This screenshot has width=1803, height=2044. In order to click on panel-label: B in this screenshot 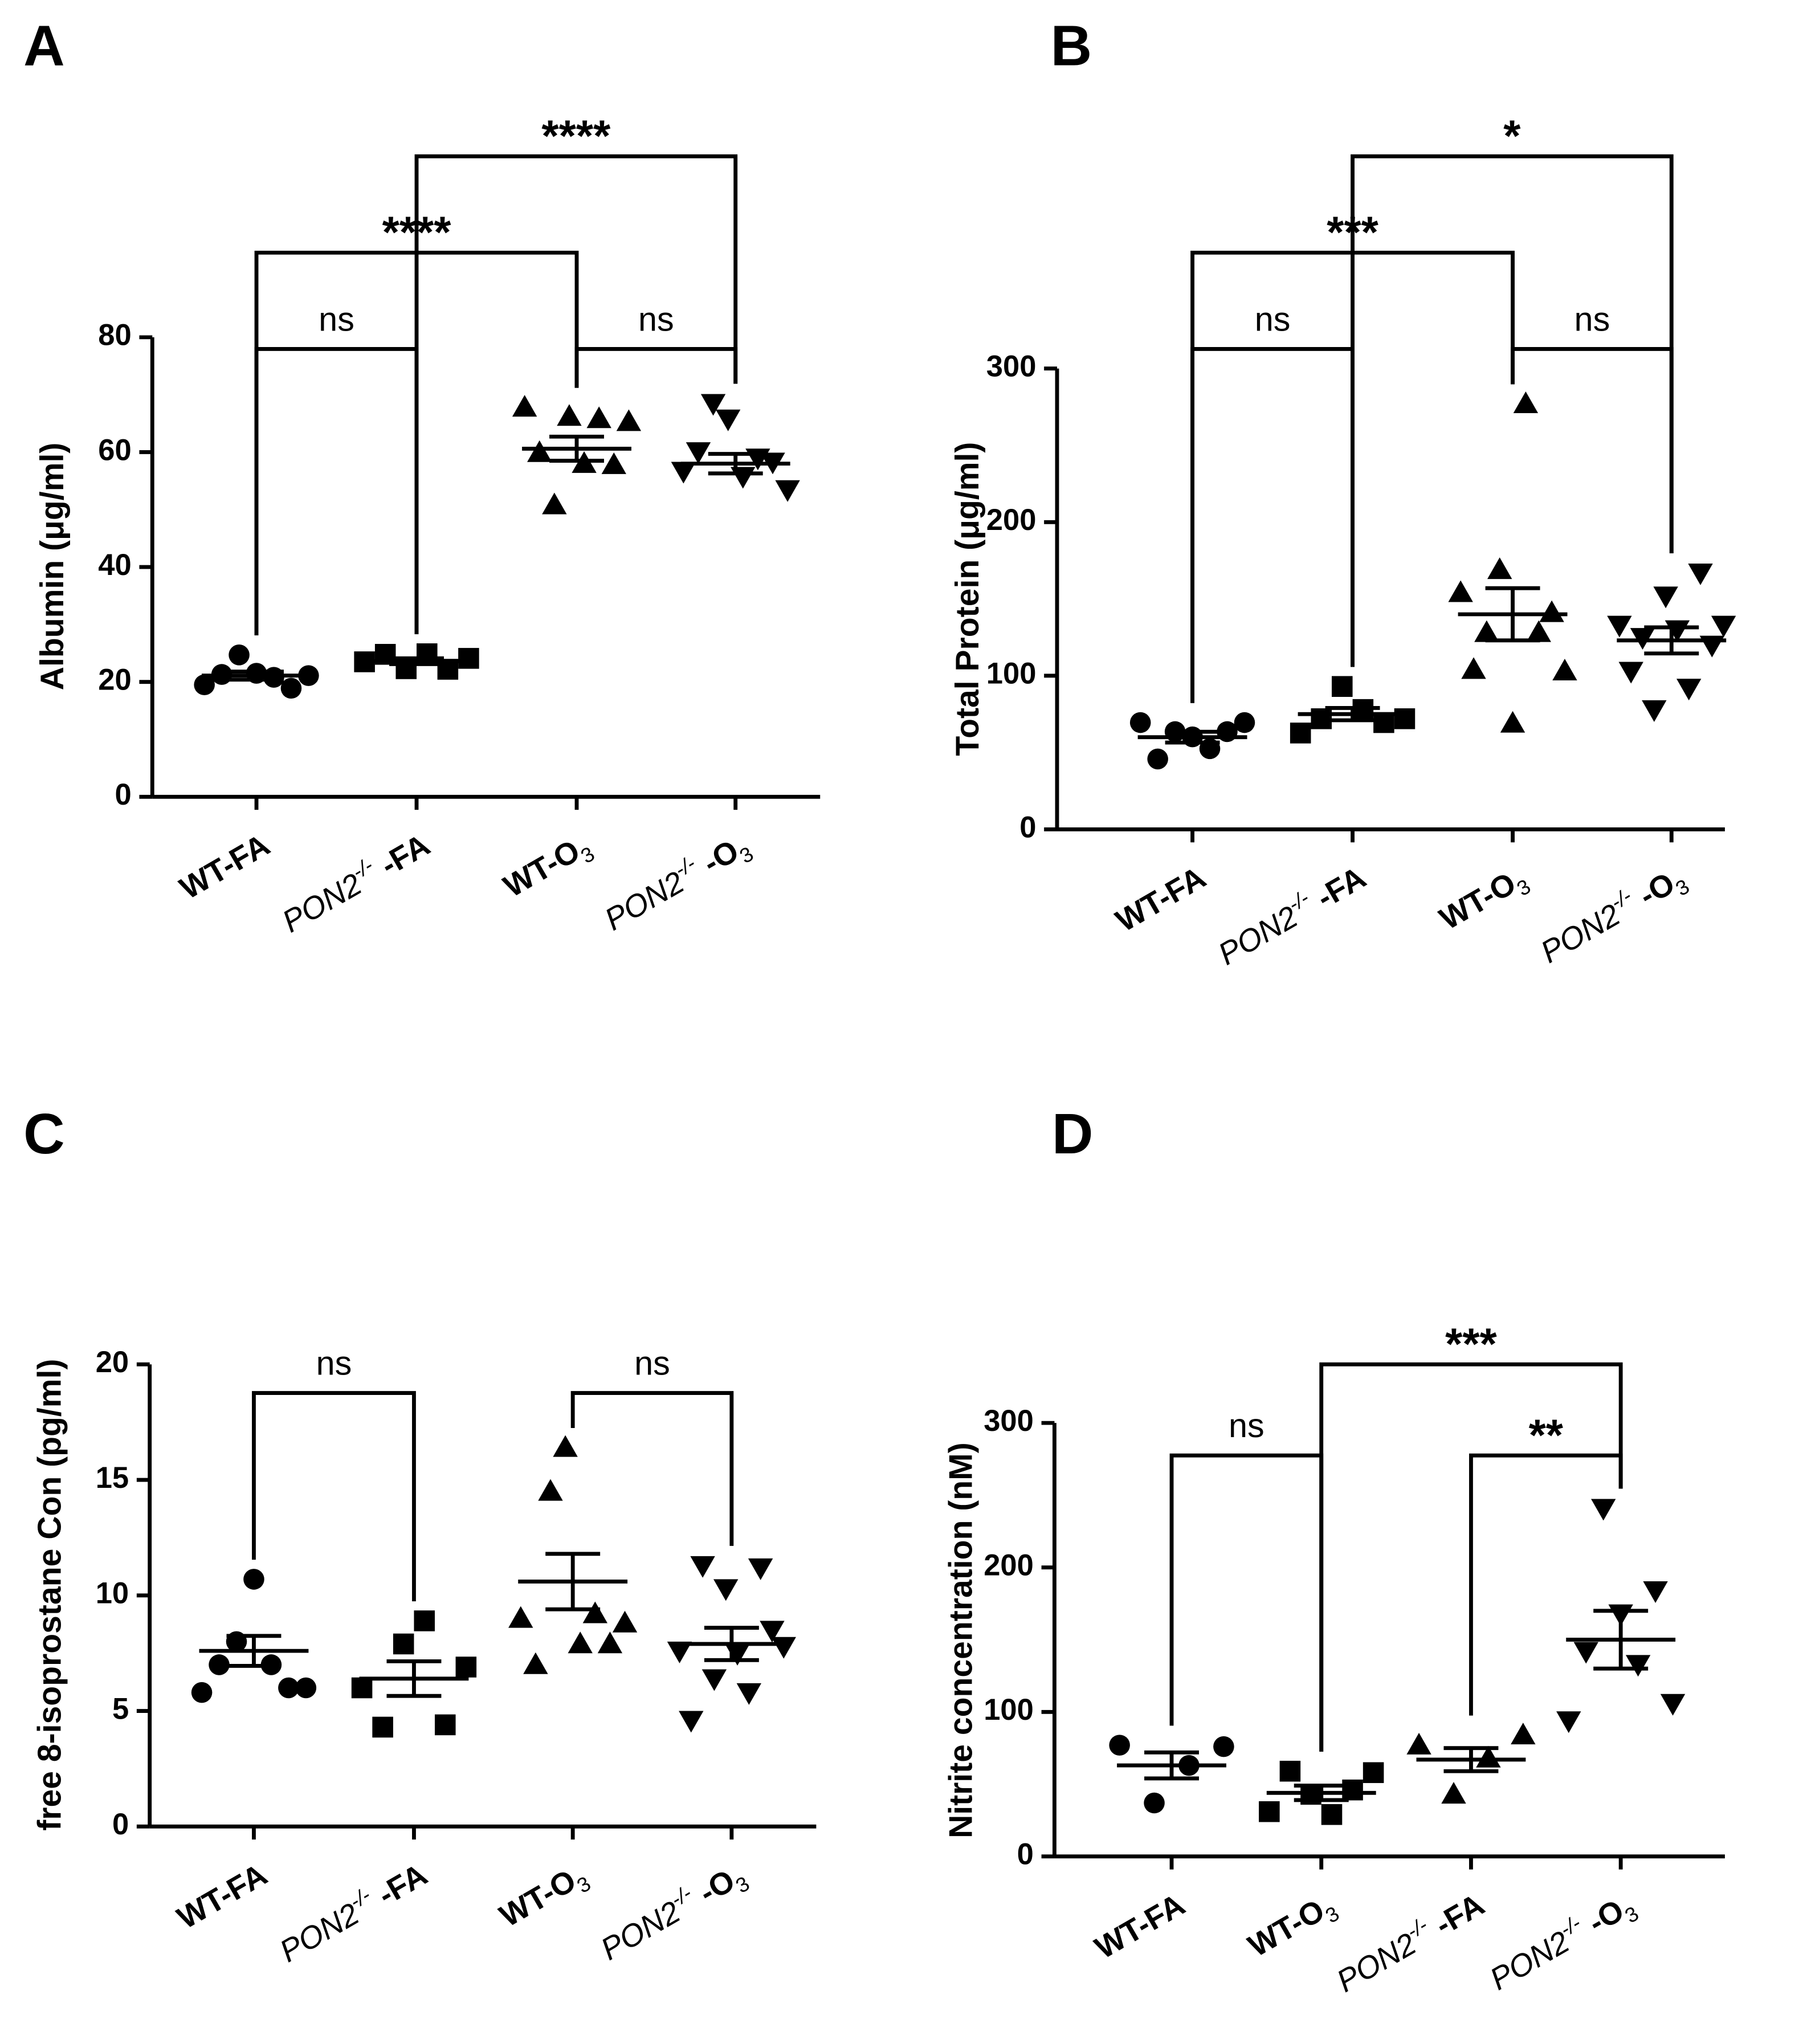, I will do `click(1071, 45)`.